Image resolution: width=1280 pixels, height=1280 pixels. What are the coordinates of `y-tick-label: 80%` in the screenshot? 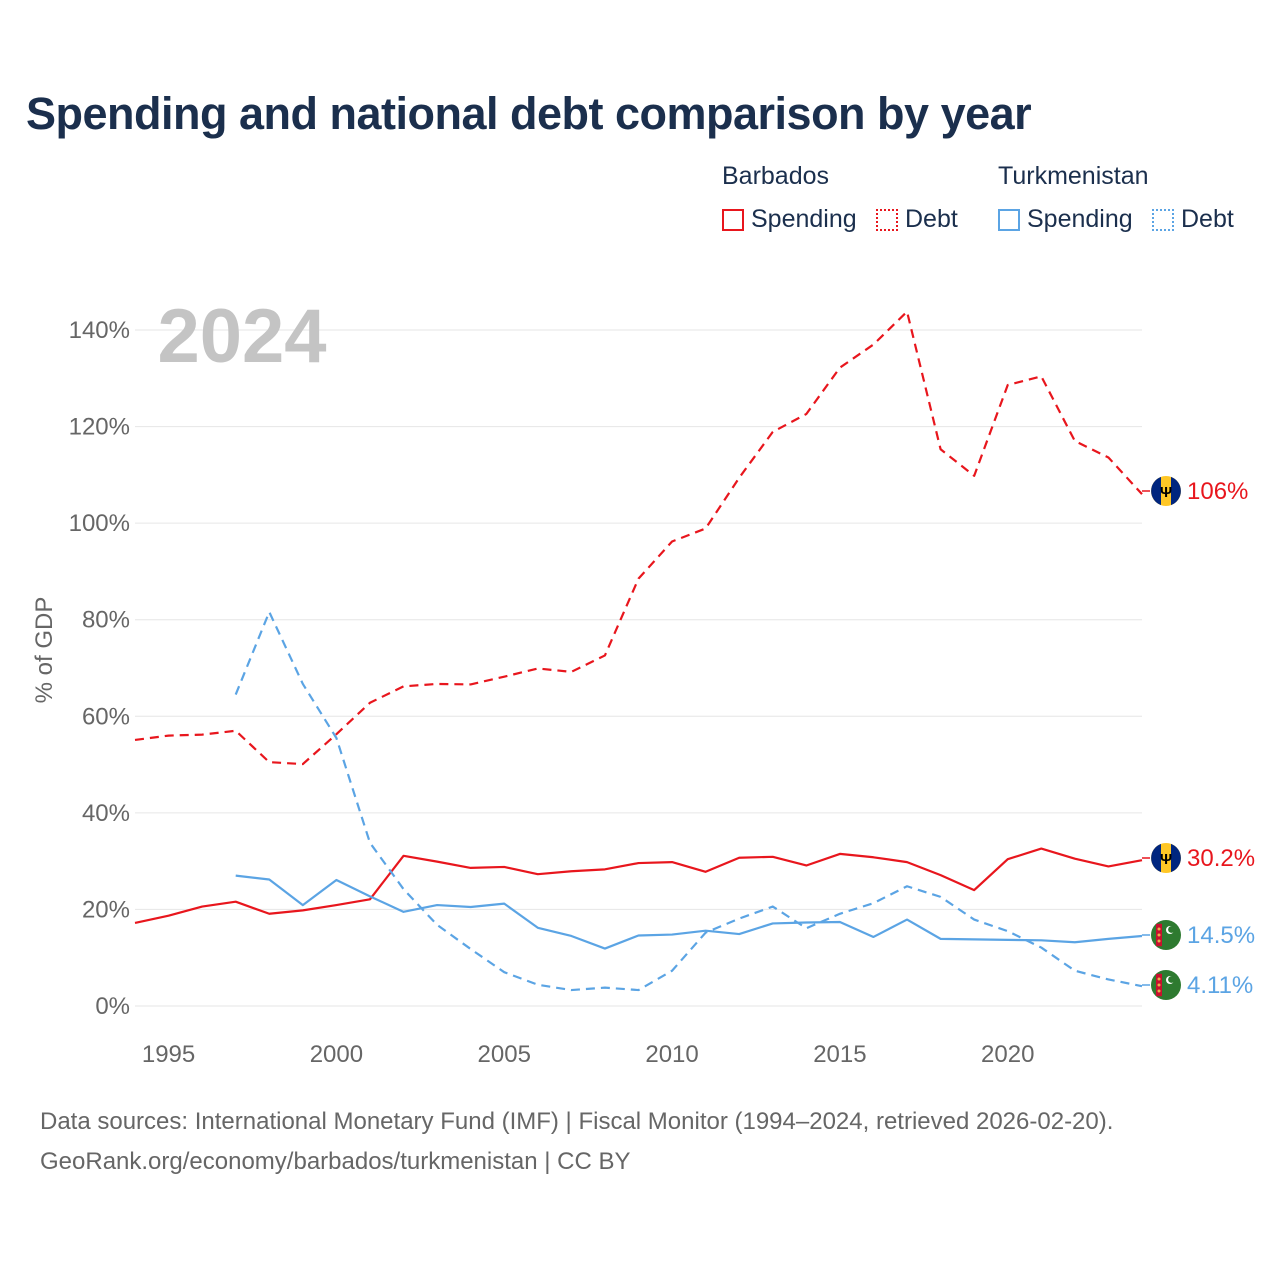 It's located at (106, 620).